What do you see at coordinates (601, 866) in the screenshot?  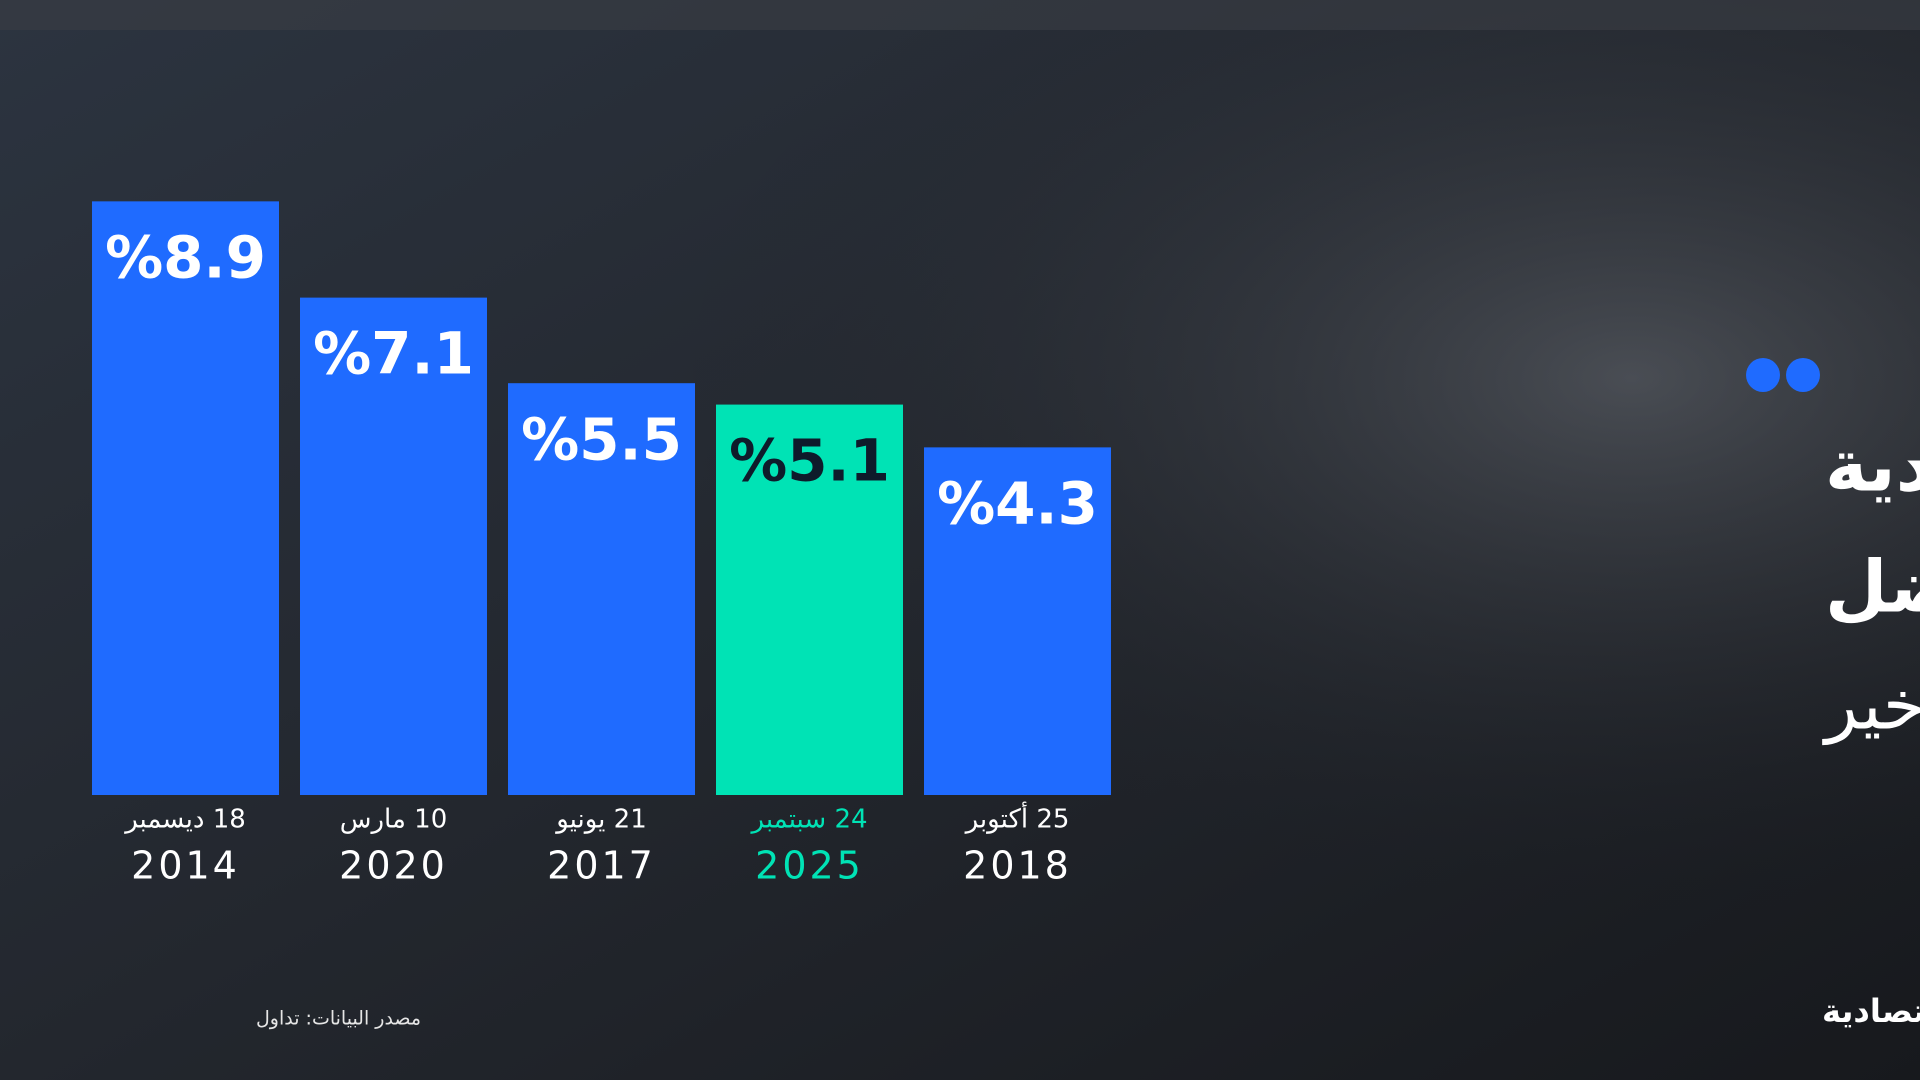 I see `x-tick-label-year: 2017` at bounding box center [601, 866].